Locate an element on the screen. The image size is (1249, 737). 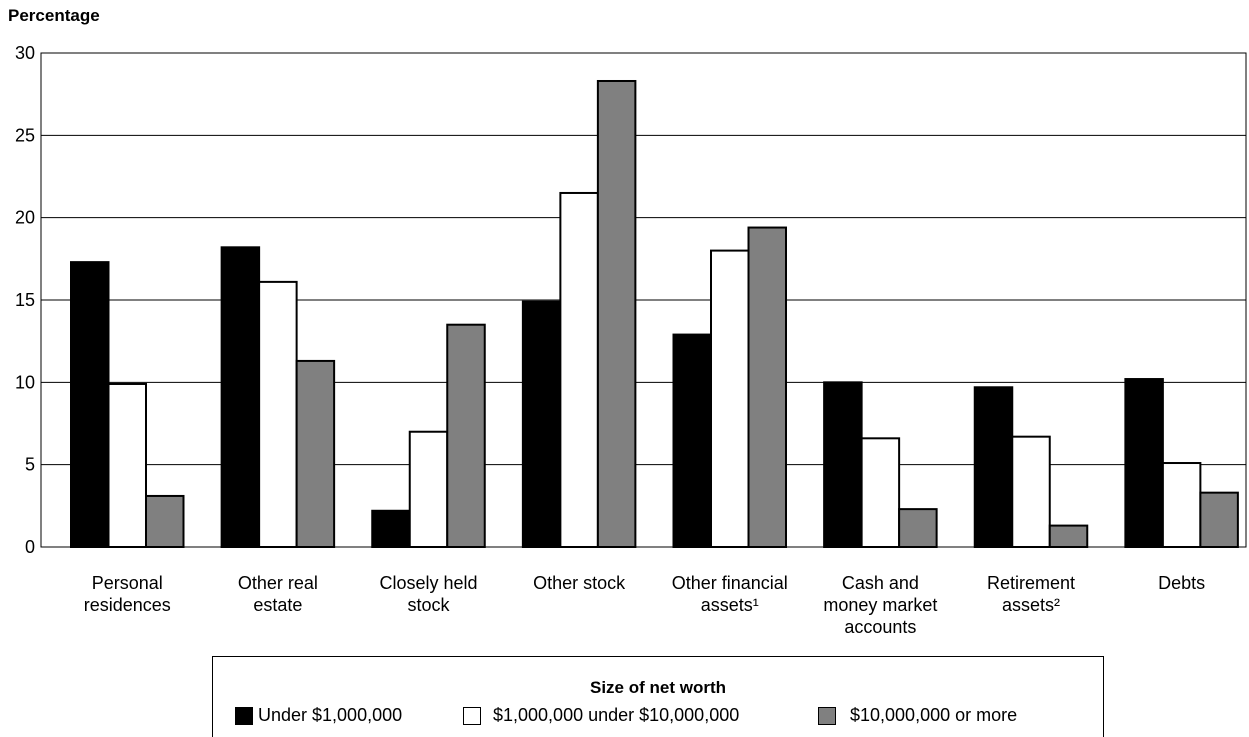
x-category-label: Retirement assets² is located at coordinates (1031, 594).